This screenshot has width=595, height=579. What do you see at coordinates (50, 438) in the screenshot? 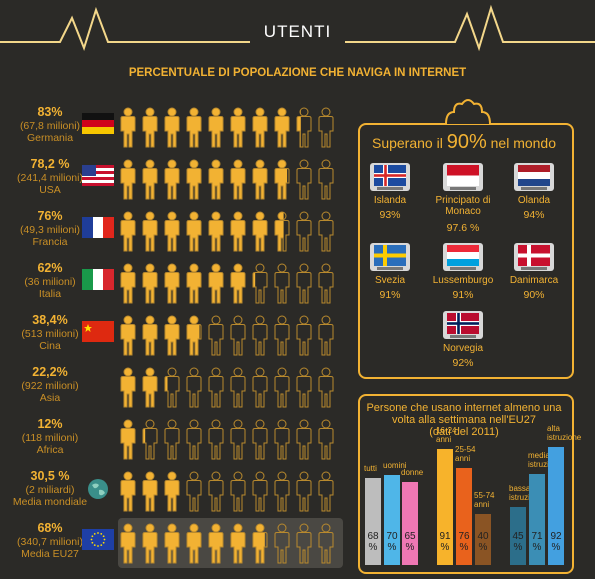
I see `row-users: (118 milioni)` at bounding box center [50, 438].